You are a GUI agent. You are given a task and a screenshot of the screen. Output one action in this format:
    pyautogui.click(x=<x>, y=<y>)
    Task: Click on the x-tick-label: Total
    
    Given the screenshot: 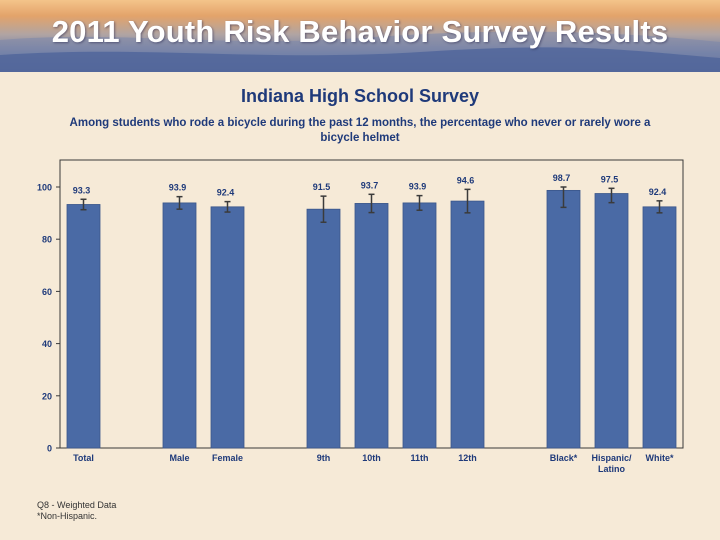 What is the action you would take?
    pyautogui.click(x=83, y=458)
    